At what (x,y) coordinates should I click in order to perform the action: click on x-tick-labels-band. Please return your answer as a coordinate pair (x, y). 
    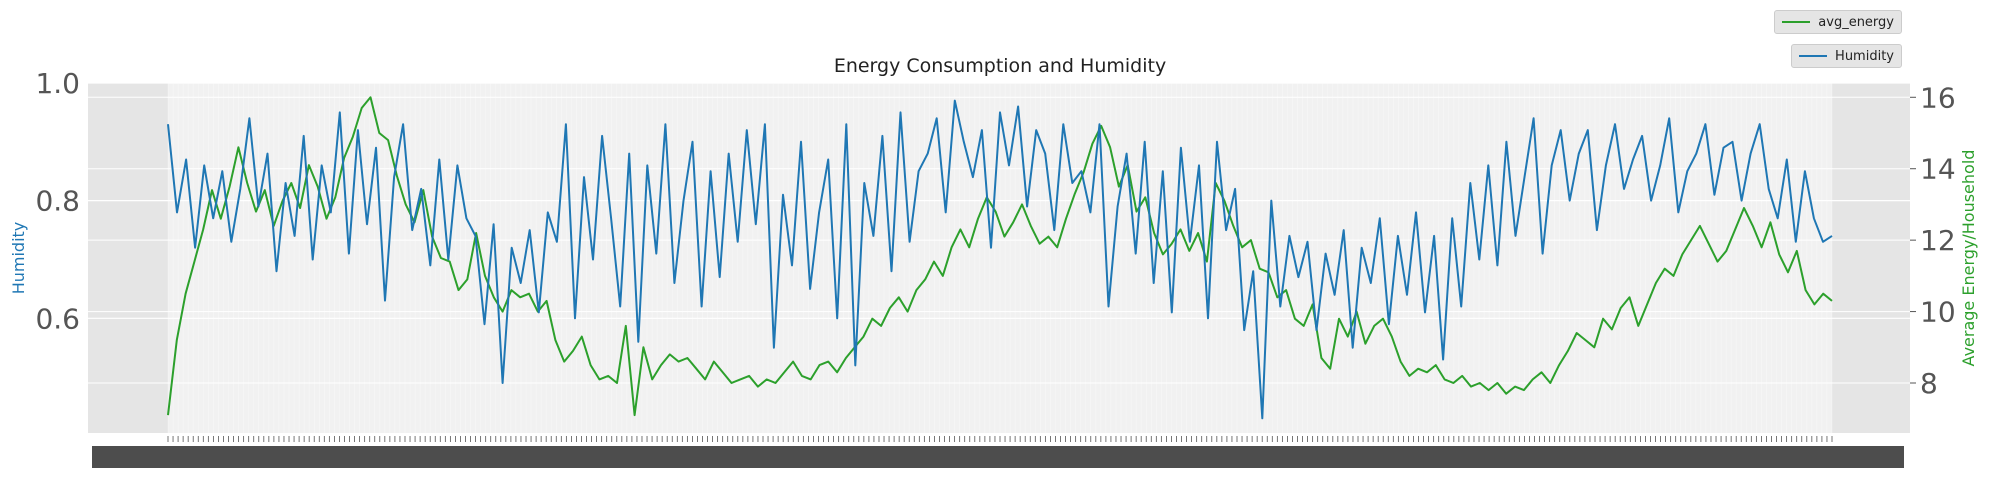
    Looking at the image, I should click on (998, 457).